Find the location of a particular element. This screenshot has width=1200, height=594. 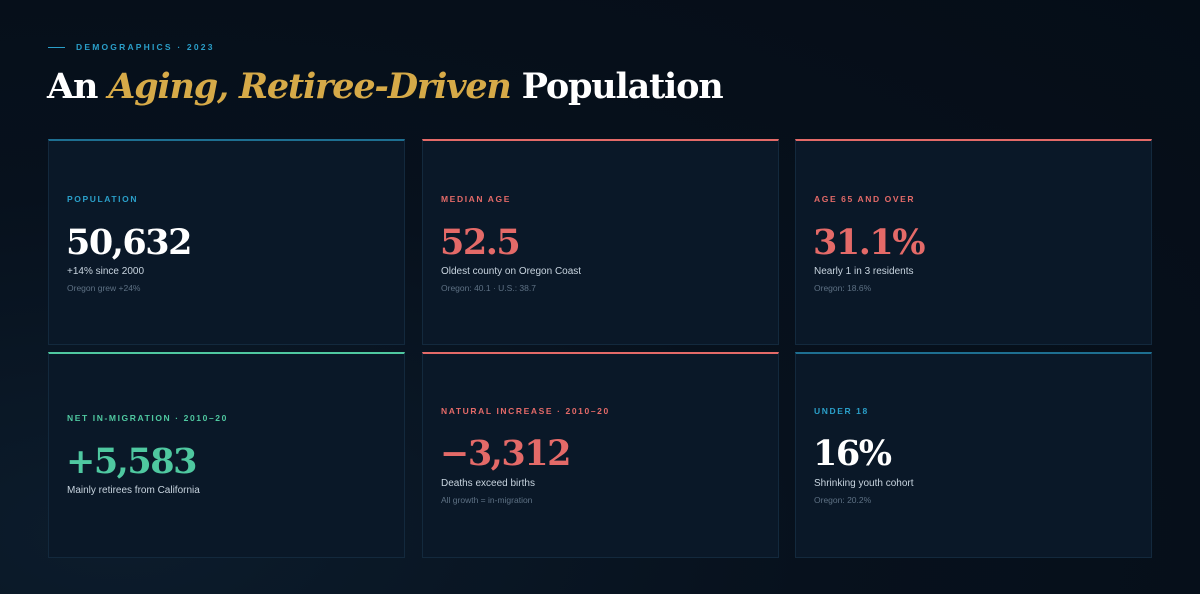

stat-note: Oregon: 40.1 · U.S.: 38.7 is located at coordinates (488, 288).